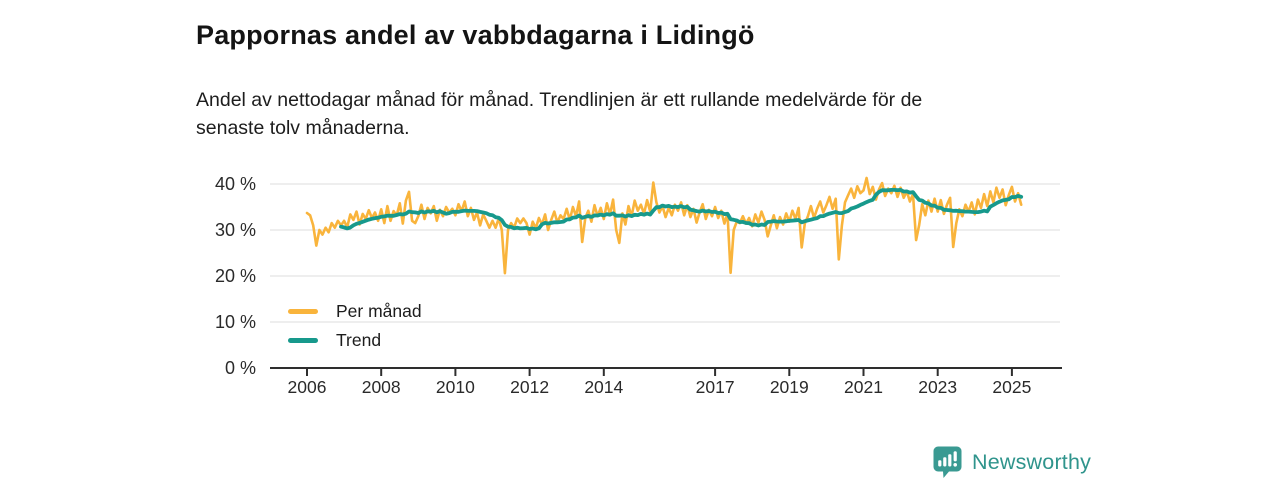 This screenshot has height=480, width=1280. What do you see at coordinates (359, 340) in the screenshot?
I see `legend-label: Trend` at bounding box center [359, 340].